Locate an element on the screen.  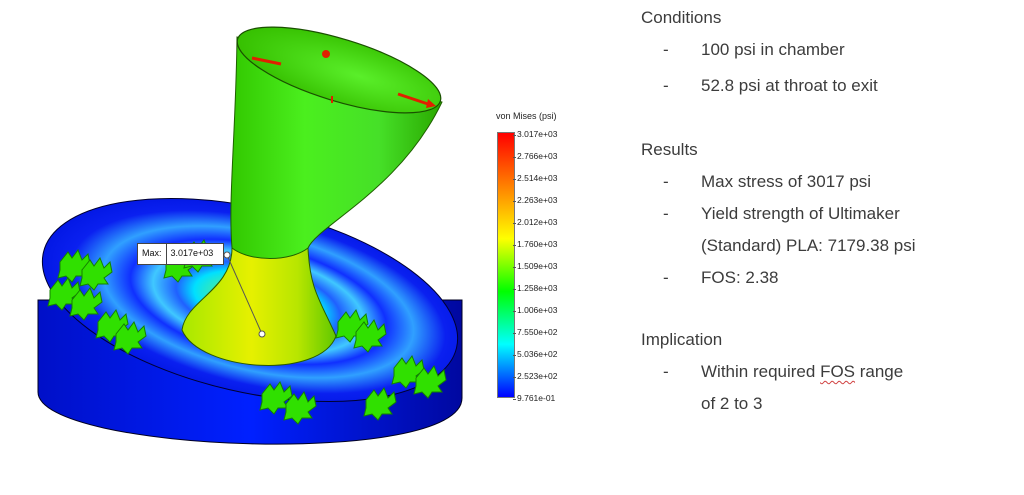
list-item-text: Yield strength of Ultimaker is located at coordinates (800, 213).